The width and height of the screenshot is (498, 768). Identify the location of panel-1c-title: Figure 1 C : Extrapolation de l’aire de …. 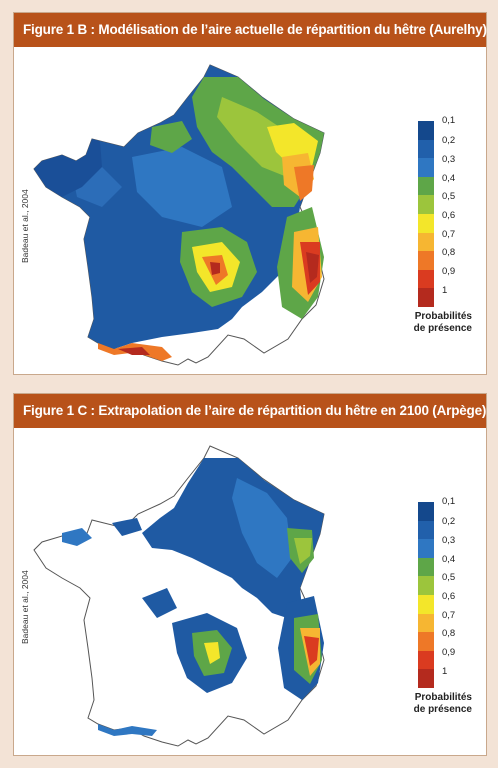
(250, 411).